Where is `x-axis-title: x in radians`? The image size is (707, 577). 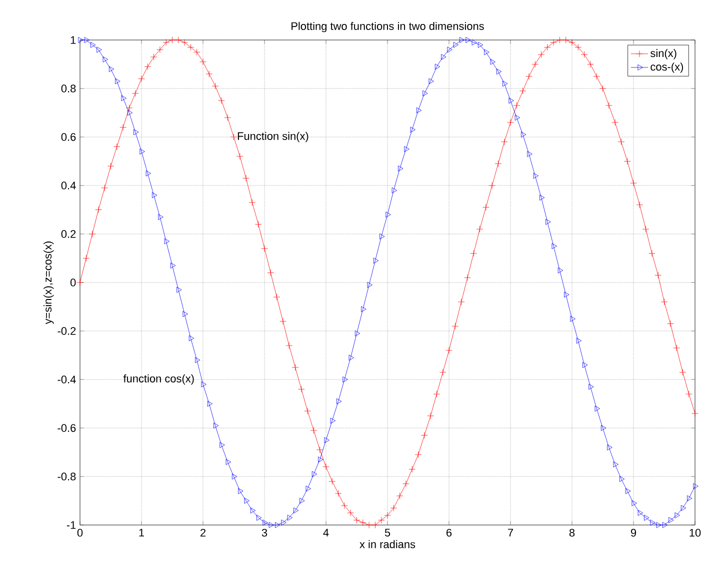 x-axis-title: x in radians is located at coordinates (388, 544).